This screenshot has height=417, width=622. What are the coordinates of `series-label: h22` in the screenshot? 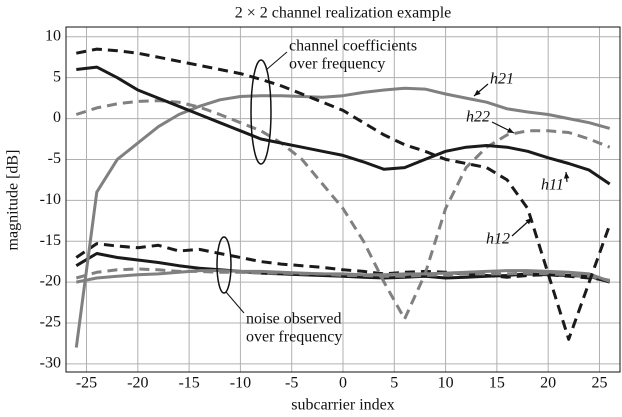 It's located at (478, 117).